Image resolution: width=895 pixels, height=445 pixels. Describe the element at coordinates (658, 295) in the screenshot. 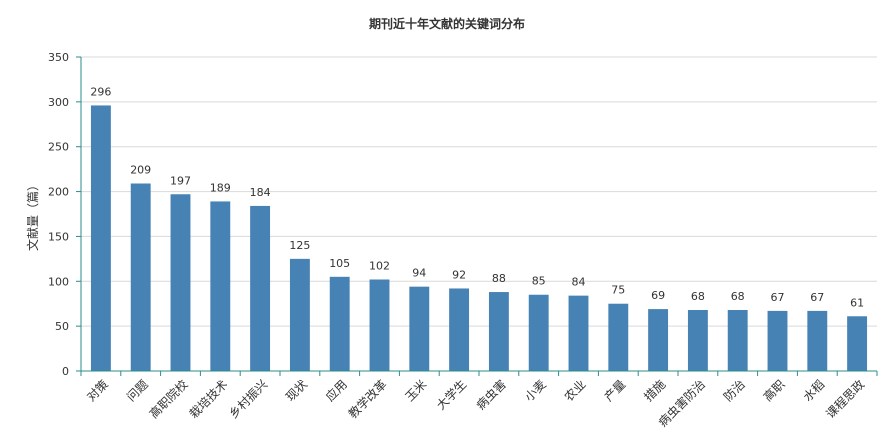

I see `bar-value-label: 69` at that location.